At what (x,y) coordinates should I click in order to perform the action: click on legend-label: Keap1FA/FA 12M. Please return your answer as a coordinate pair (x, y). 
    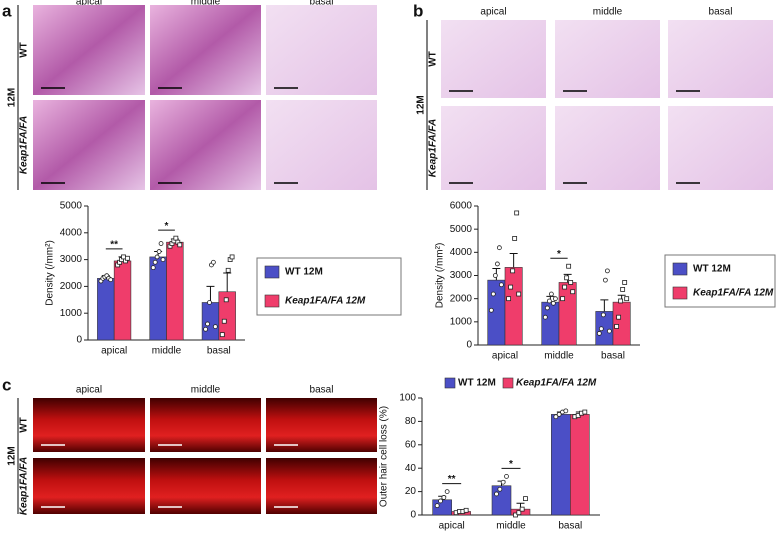
    Looking at the image, I should click on (556, 383).